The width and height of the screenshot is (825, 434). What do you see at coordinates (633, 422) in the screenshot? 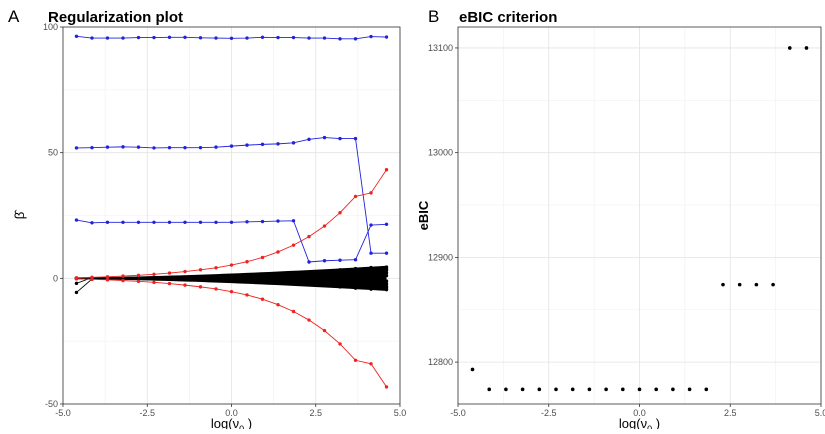
I see `x-axis-label-b-main: log(ν` at bounding box center [633, 422].